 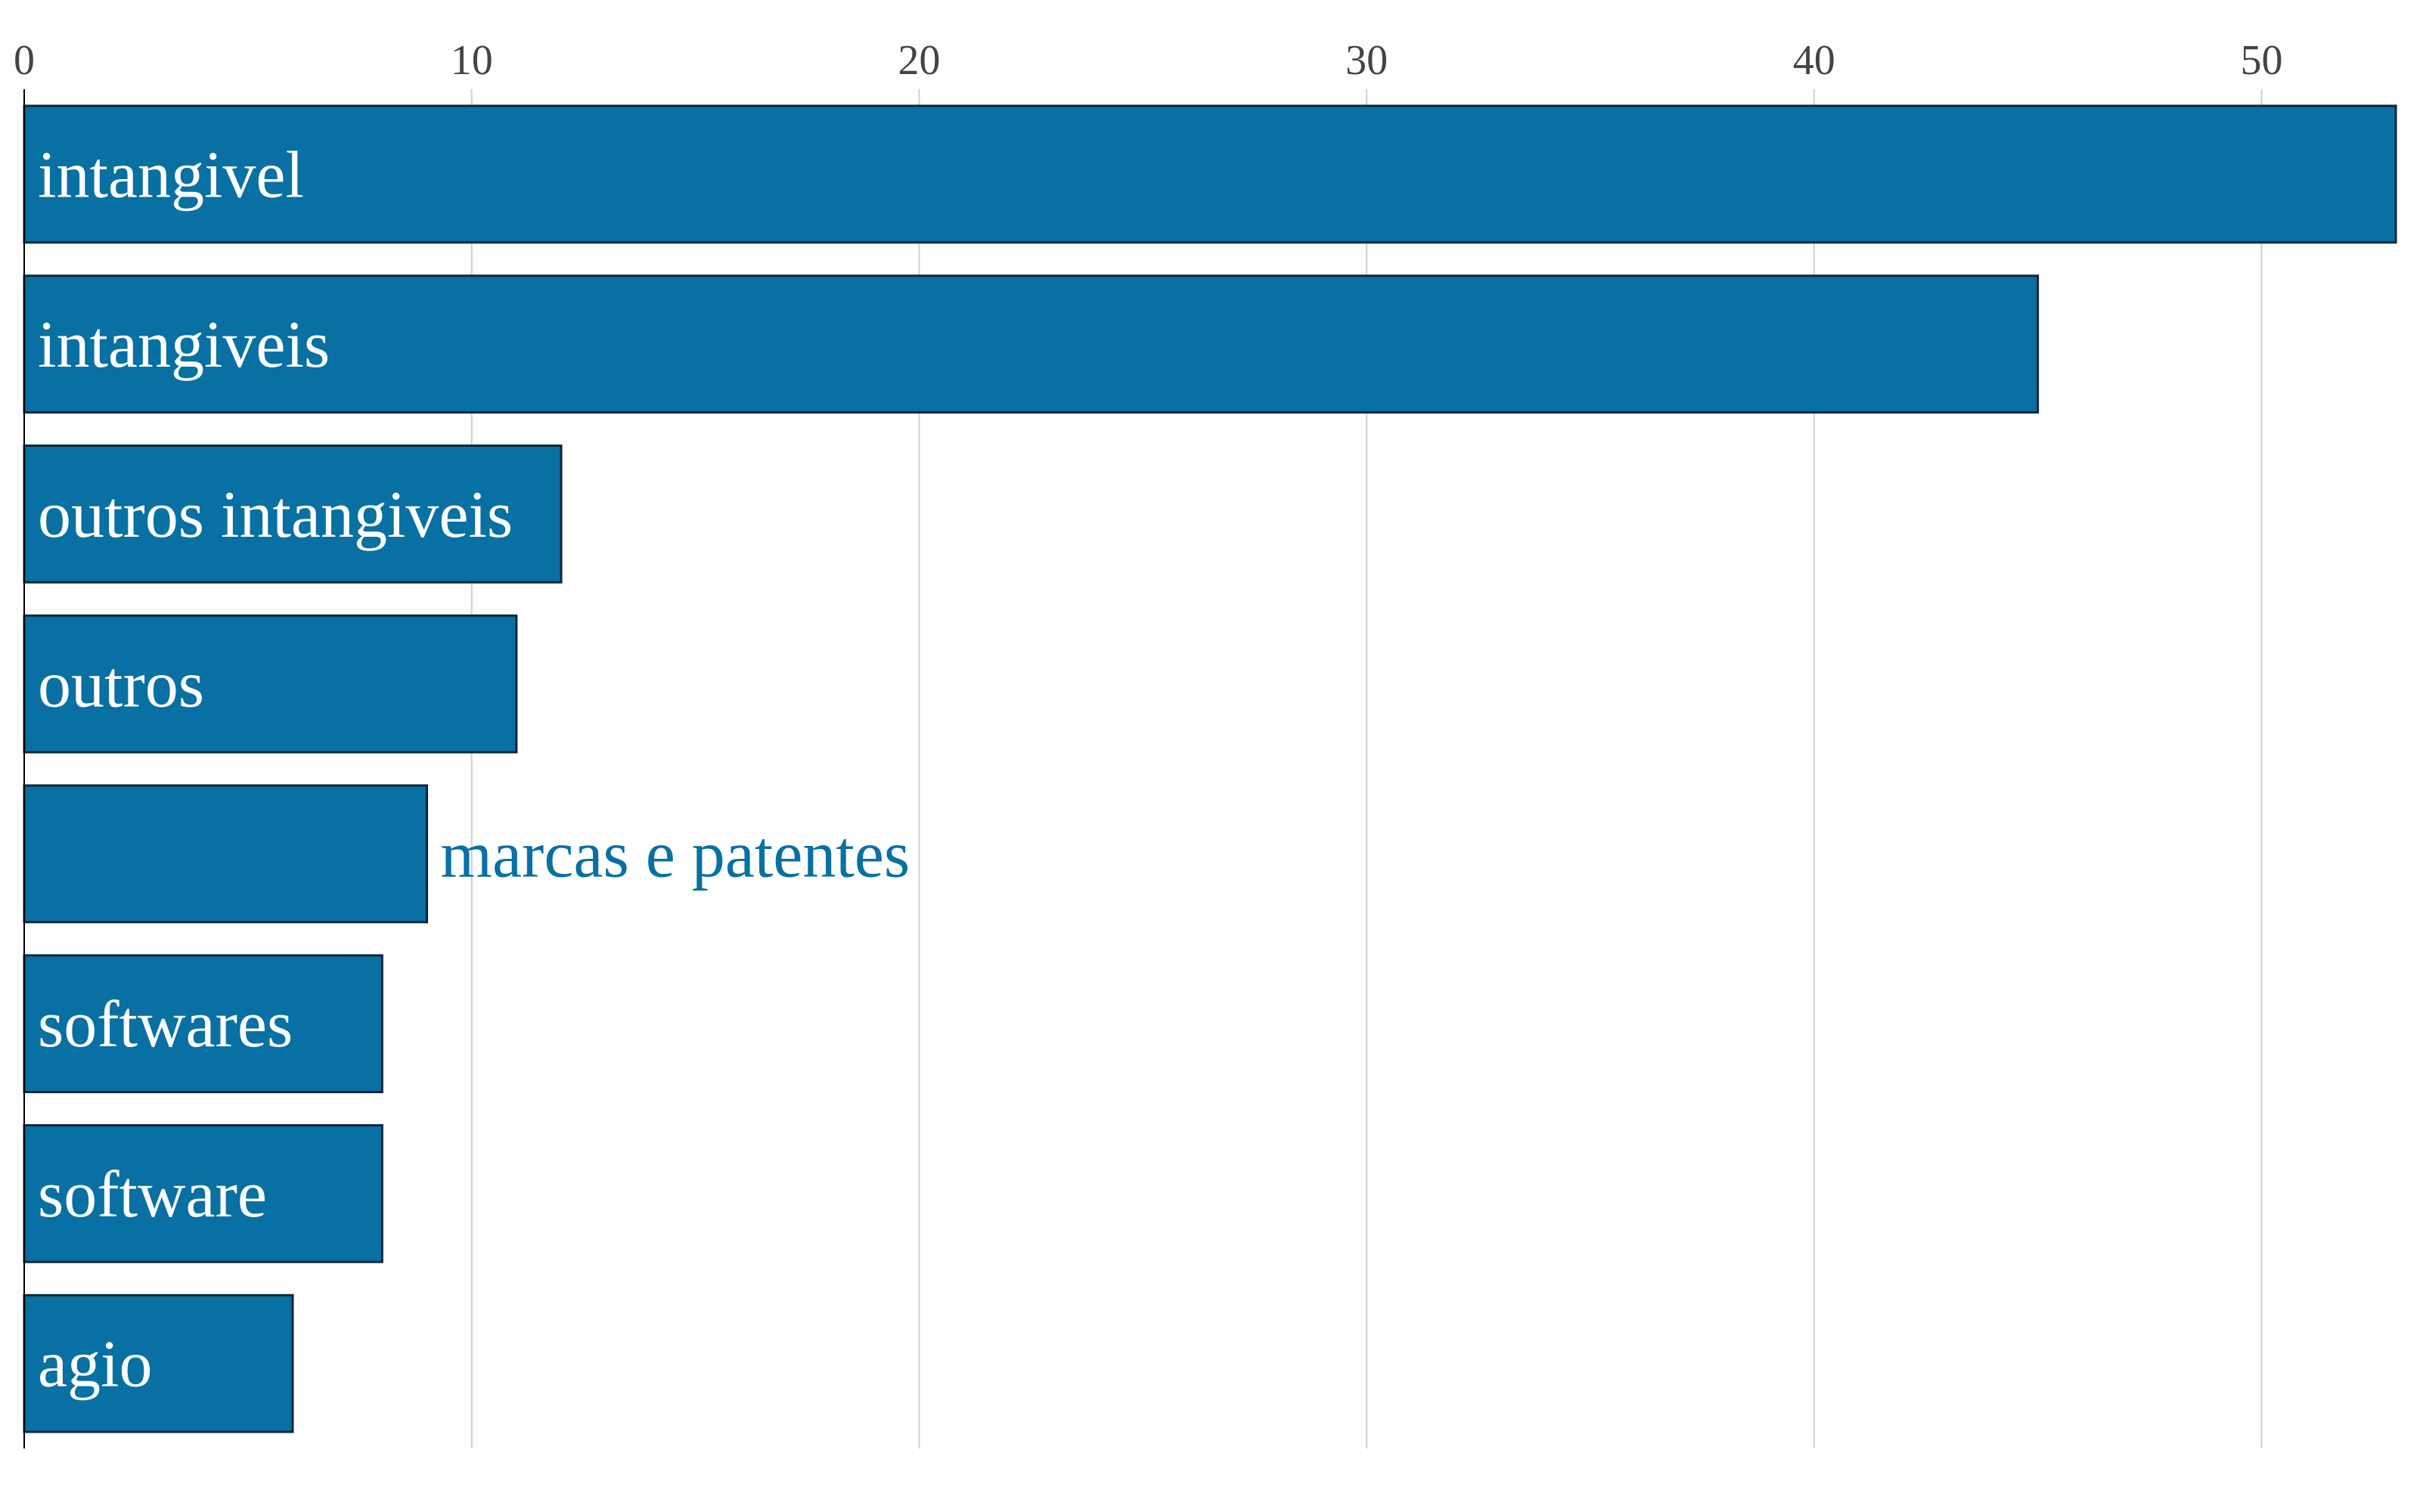 What do you see at coordinates (171, 175) in the screenshot?
I see `bar-label-intangivel: intangivel` at bounding box center [171, 175].